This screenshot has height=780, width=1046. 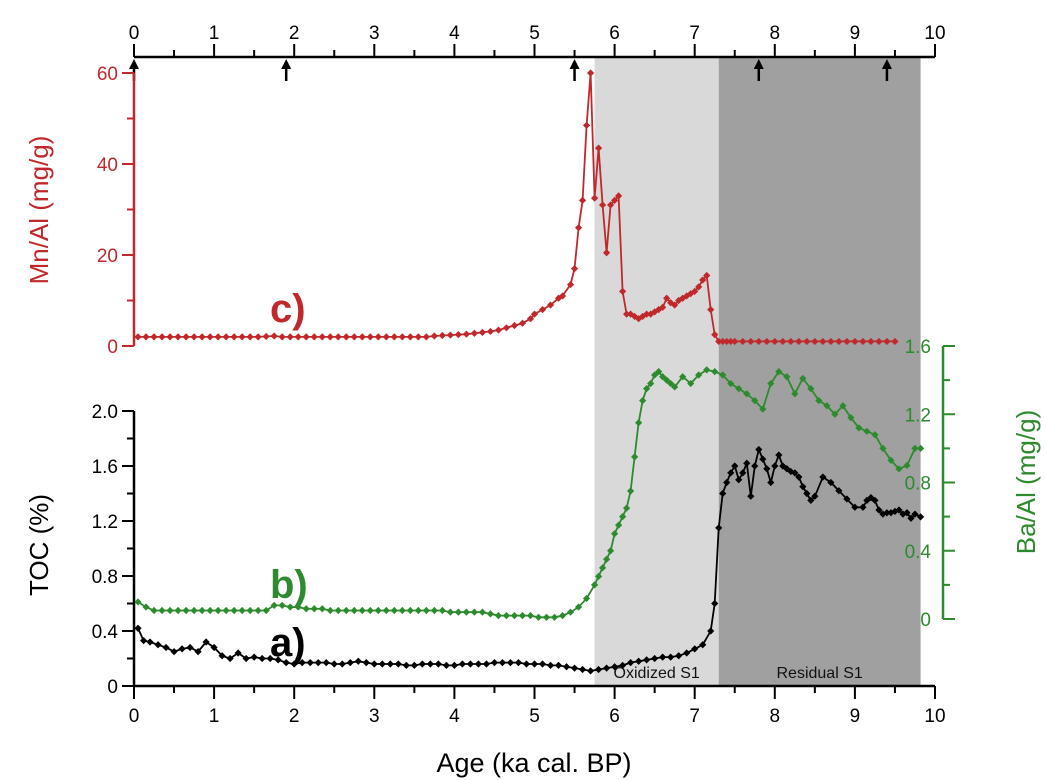 What do you see at coordinates (374, 33) in the screenshot?
I see `x-tick-label: 3` at bounding box center [374, 33].